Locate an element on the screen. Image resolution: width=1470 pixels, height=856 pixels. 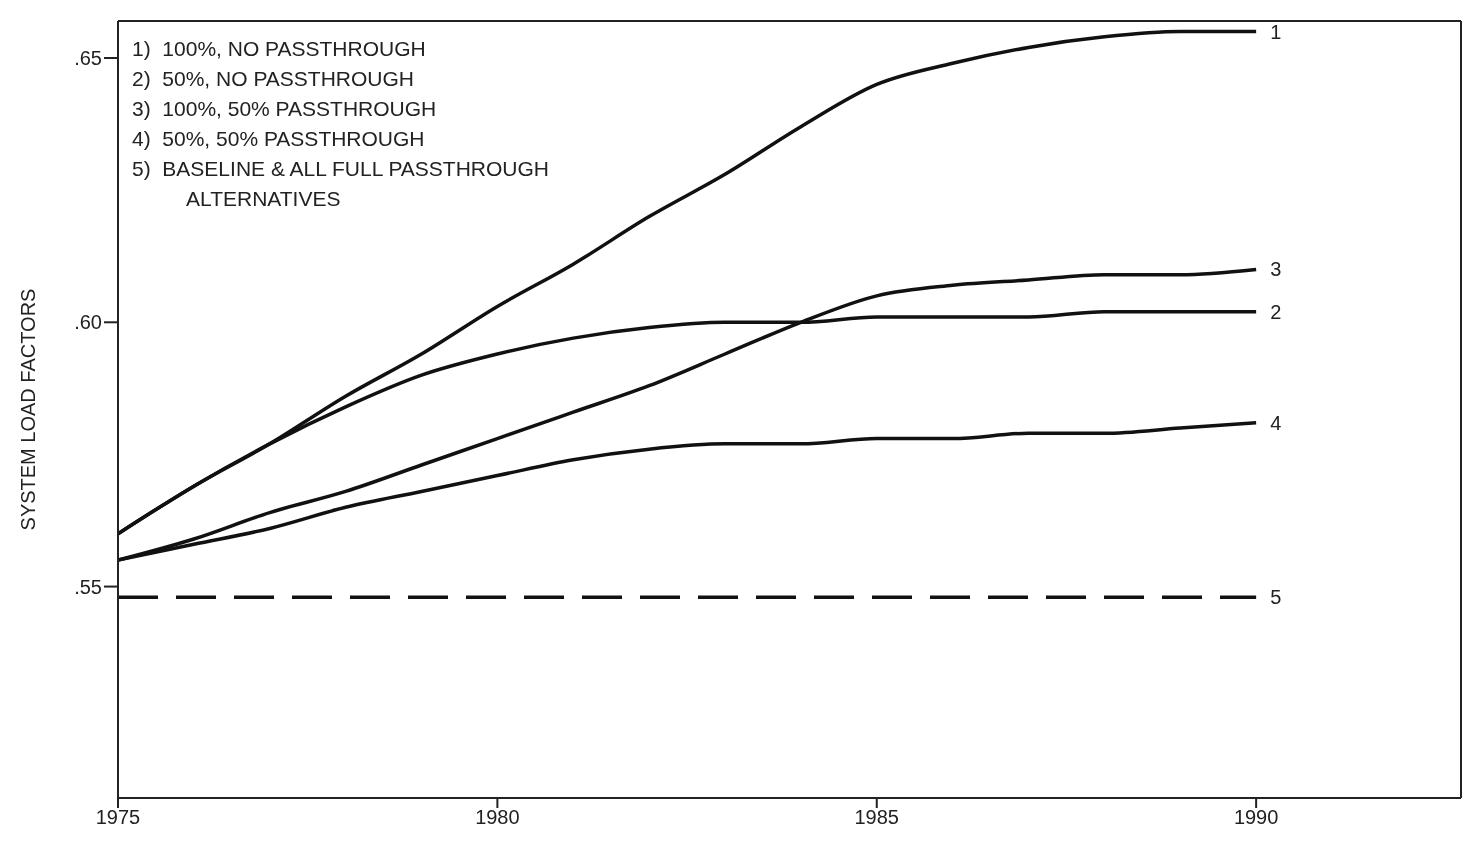
x-tick-label: 1985 is located at coordinates (877, 817).